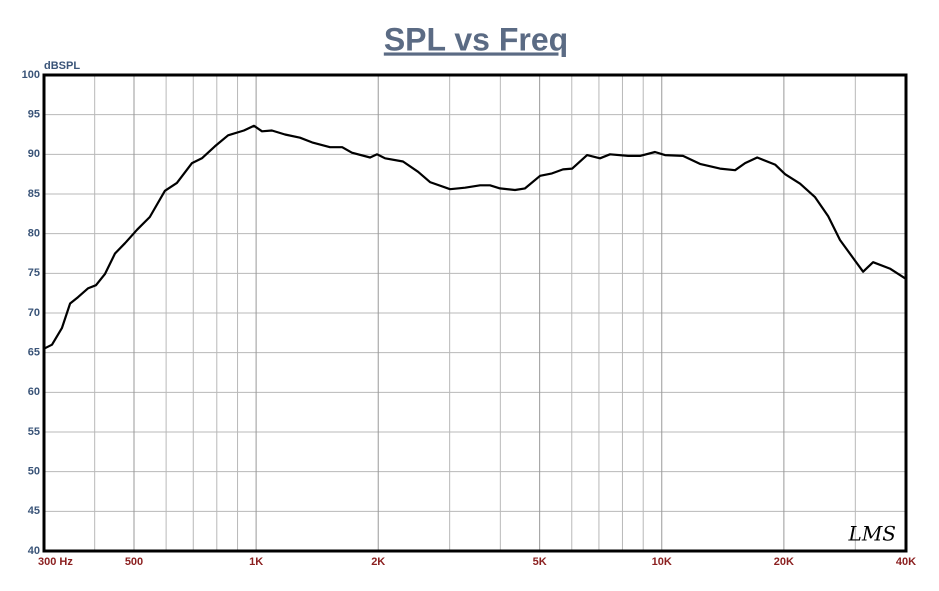  What do you see at coordinates (256, 562) in the screenshot?
I see `x-tick-label: 1K` at bounding box center [256, 562].